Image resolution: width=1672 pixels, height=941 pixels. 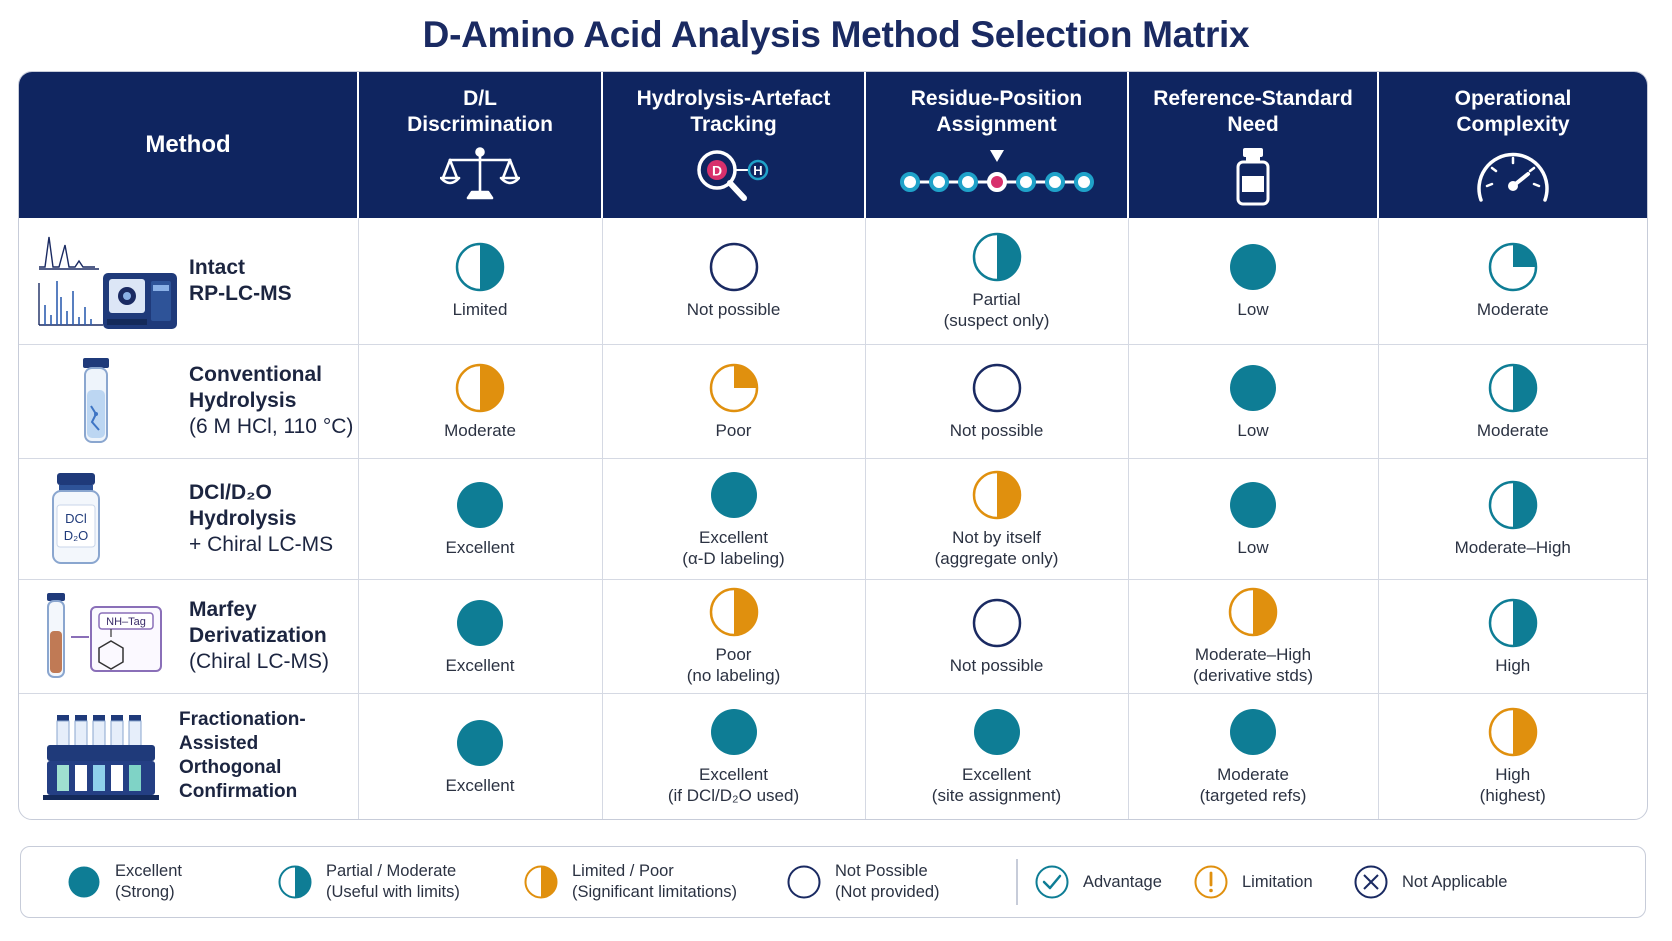 I want to click on rating-label: Not by itself (aggregate only), so click(x=996, y=547).